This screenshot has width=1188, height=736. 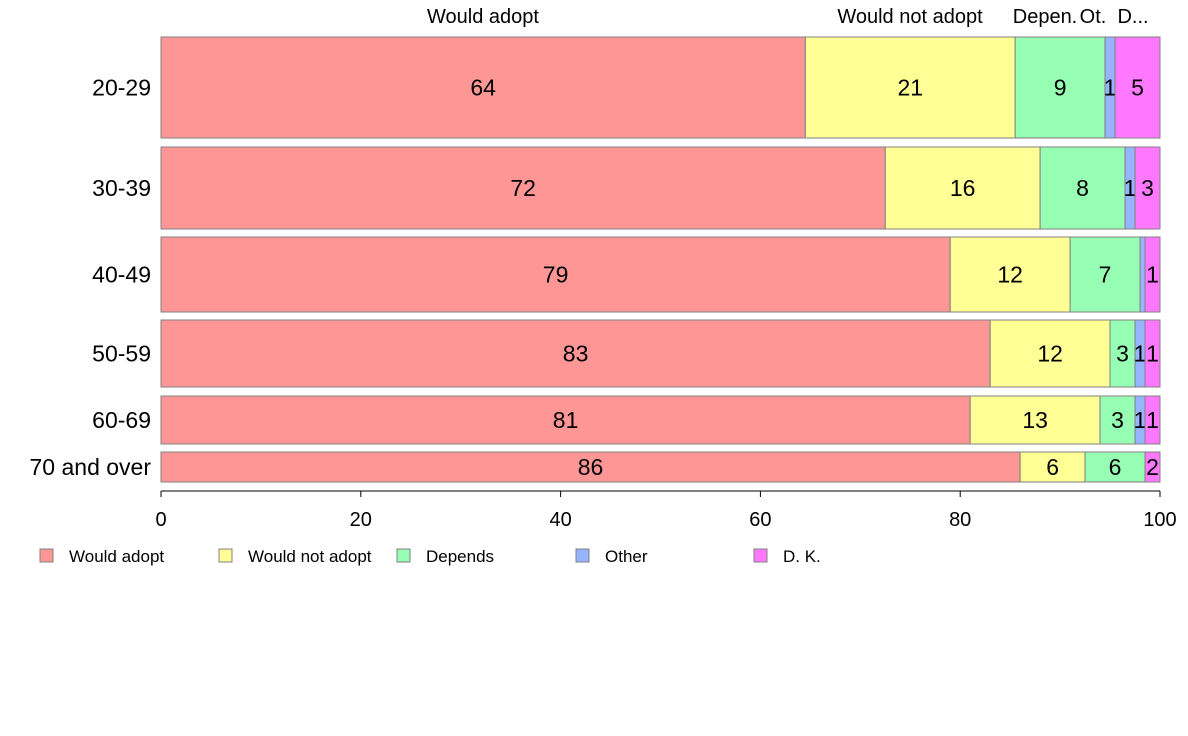 What do you see at coordinates (91, 278) in the screenshot?
I see `category-labels: 20-29 30-39 40-49 50-59 60-69 70 and over` at bounding box center [91, 278].